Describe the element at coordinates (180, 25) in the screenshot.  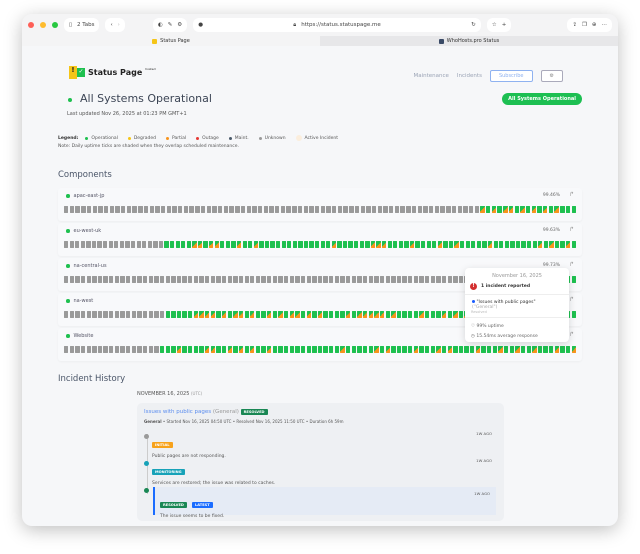
I see `extension-icon: ⚙` at that location.